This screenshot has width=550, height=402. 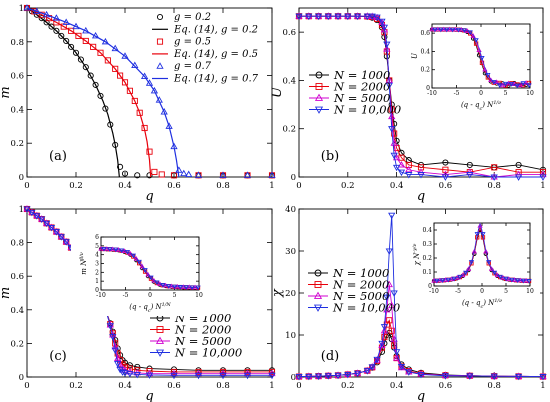 I want to click on inset-axis-x-tick-label: 10, so click(x=199, y=295).